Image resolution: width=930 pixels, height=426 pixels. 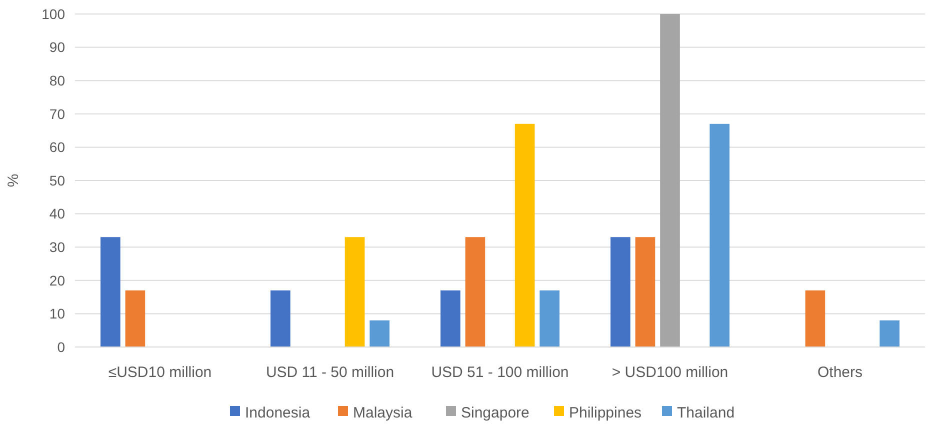 What do you see at coordinates (57, 314) in the screenshot?
I see `y-tick-label: 10` at bounding box center [57, 314].